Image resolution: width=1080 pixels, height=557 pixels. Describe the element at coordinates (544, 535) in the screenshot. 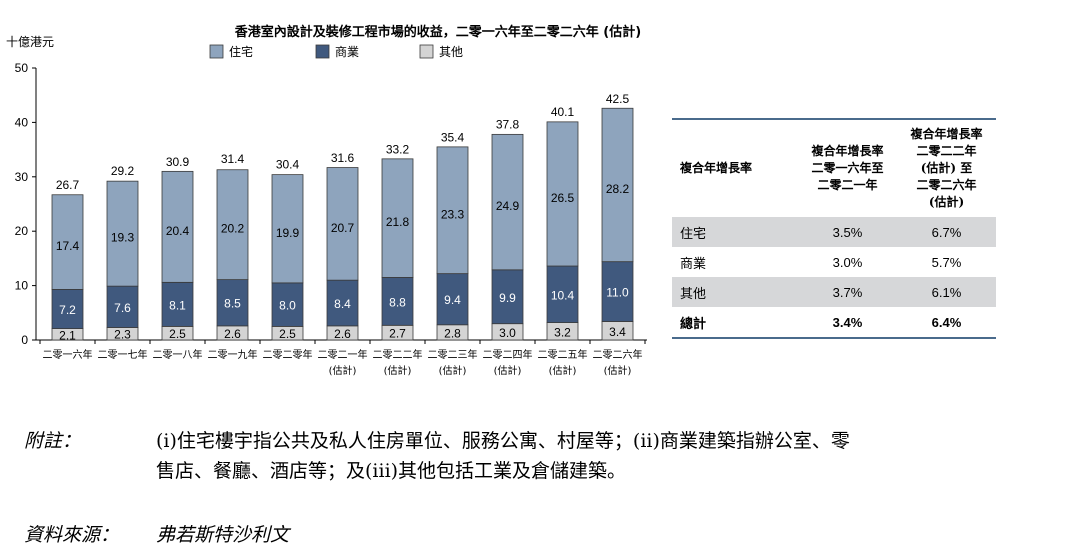

I see `source: 資料來源： 弗若斯特沙利文` at that location.